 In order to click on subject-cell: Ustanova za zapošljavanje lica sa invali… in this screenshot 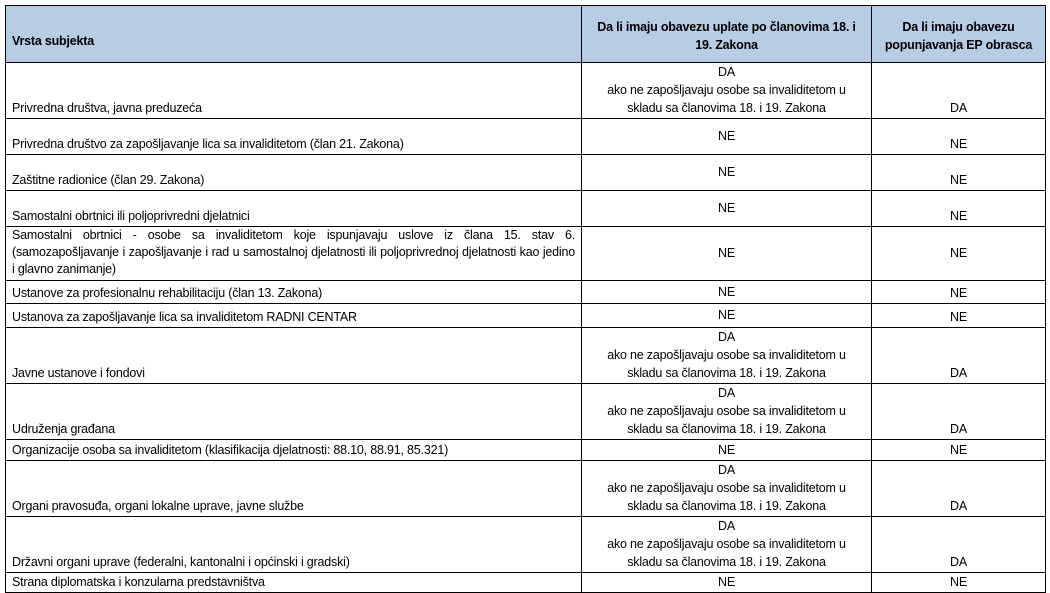, I will do `click(293, 315)`.